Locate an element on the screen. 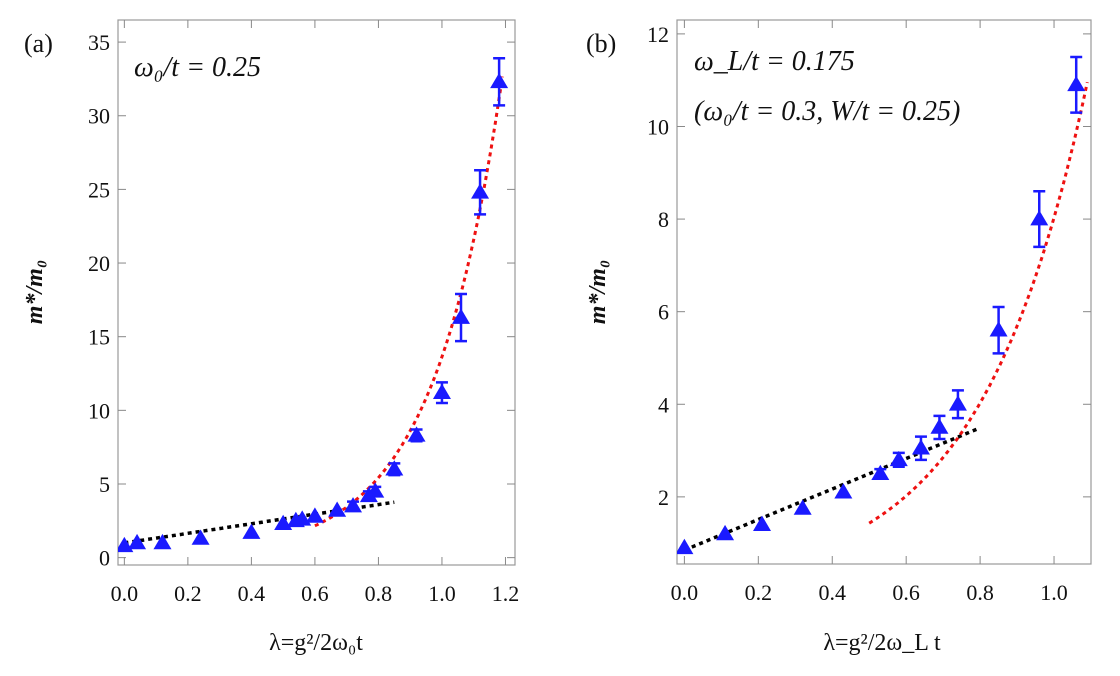 The image size is (1120, 676). panel-a-exponential-fit-line is located at coordinates (409, 302).